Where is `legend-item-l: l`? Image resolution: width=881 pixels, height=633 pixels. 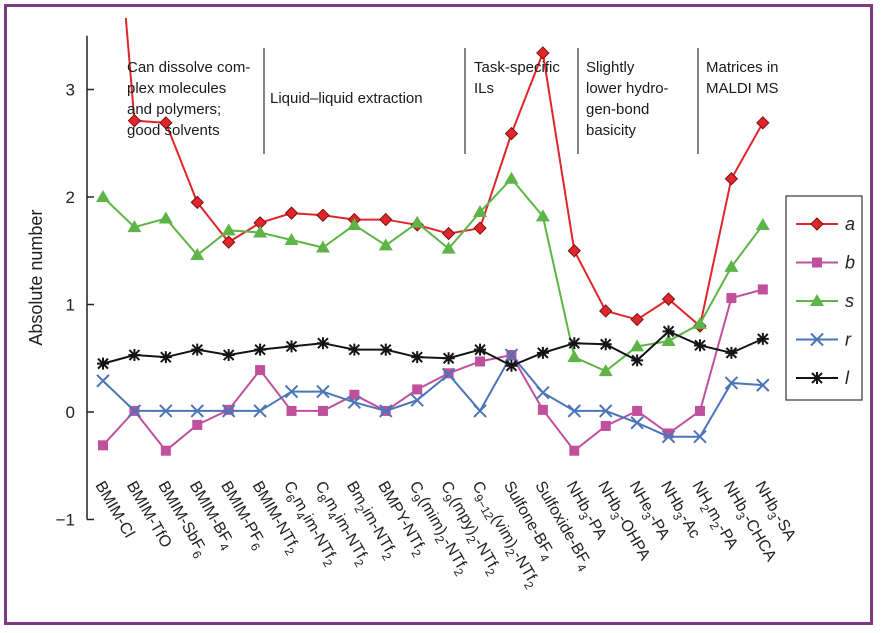 legend-item-l: l is located at coordinates (823, 378).